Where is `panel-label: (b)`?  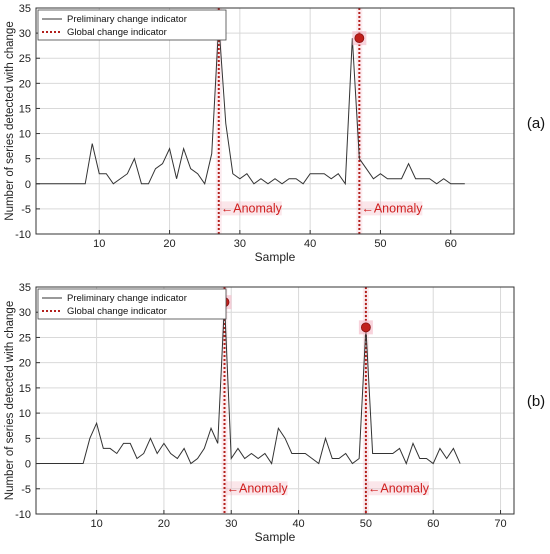 panel-label: (b) is located at coordinates (536, 401).